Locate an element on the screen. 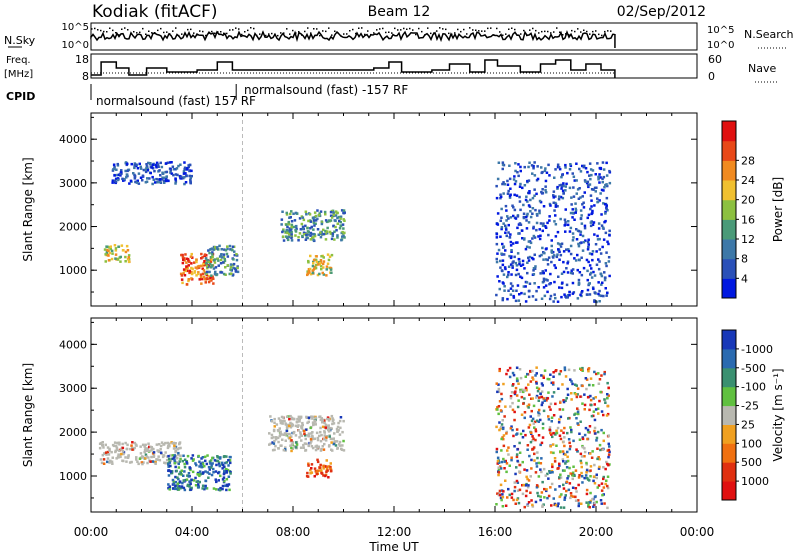  power-panel-ytick-label: 4000 is located at coordinates (73, 139).